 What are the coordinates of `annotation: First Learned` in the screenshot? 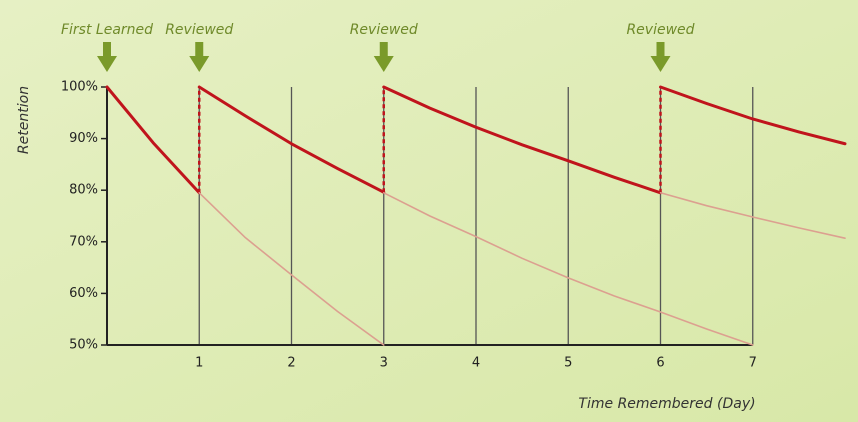 It's located at (107, 30).